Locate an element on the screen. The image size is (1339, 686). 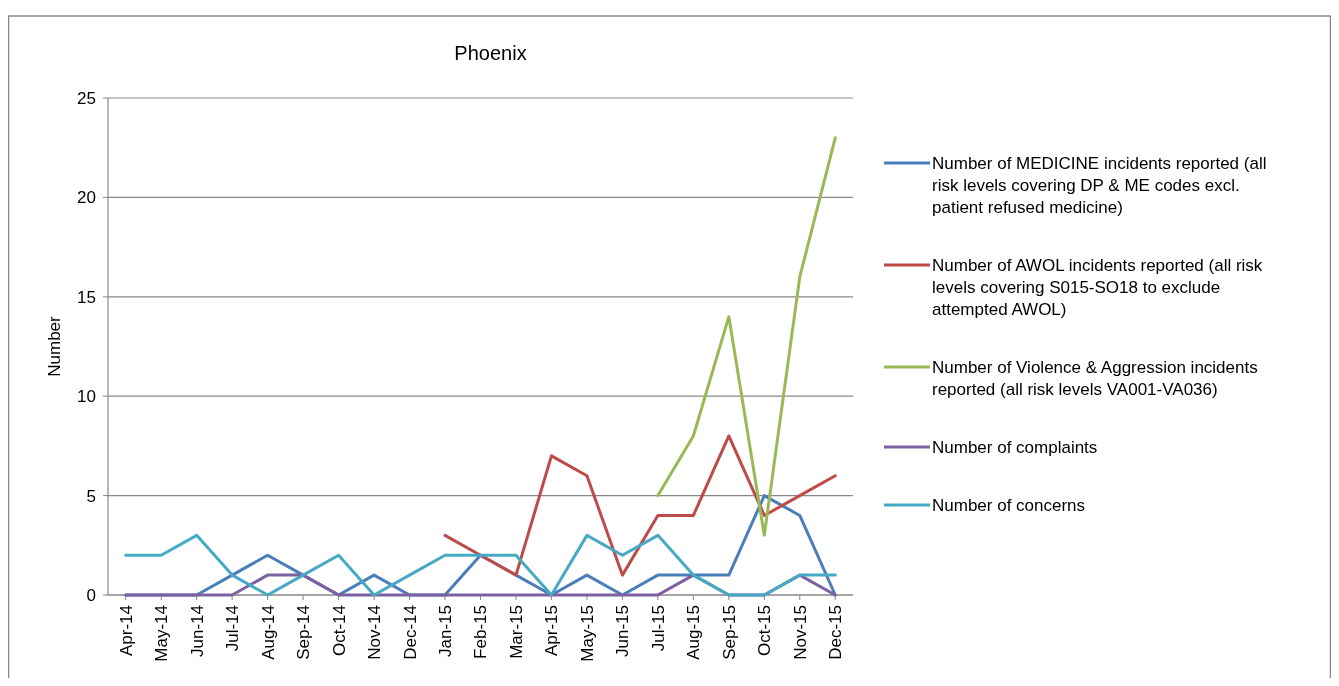
x-tick-label: Nov-15 is located at coordinates (800, 632).